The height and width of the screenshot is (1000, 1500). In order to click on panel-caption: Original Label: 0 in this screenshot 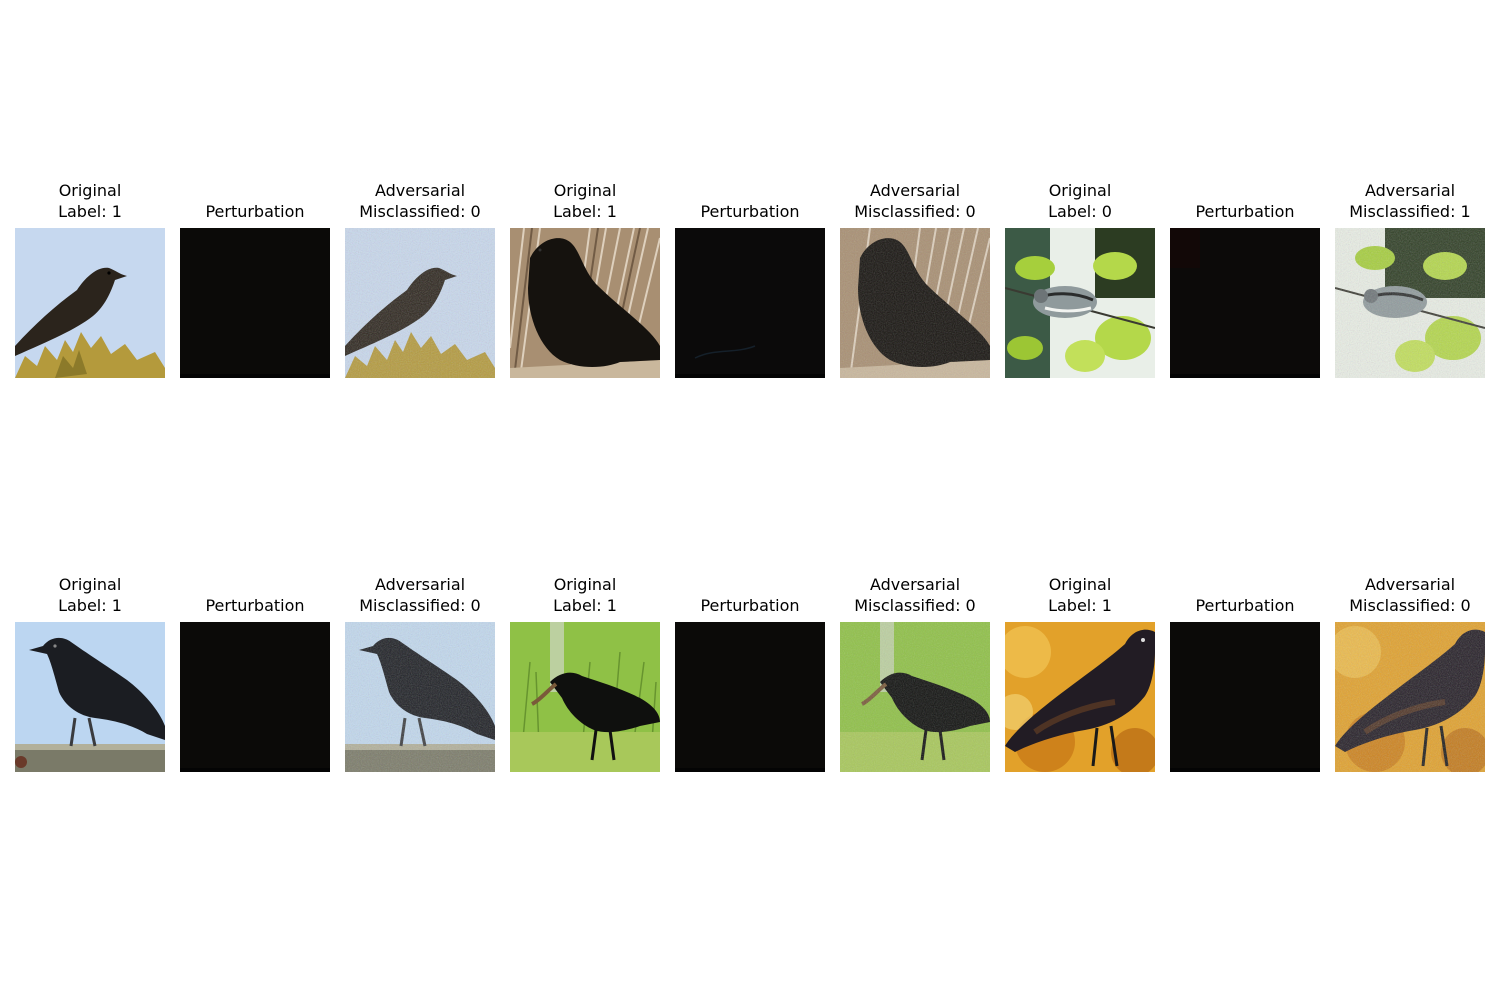, I will do `click(1080, 202)`.